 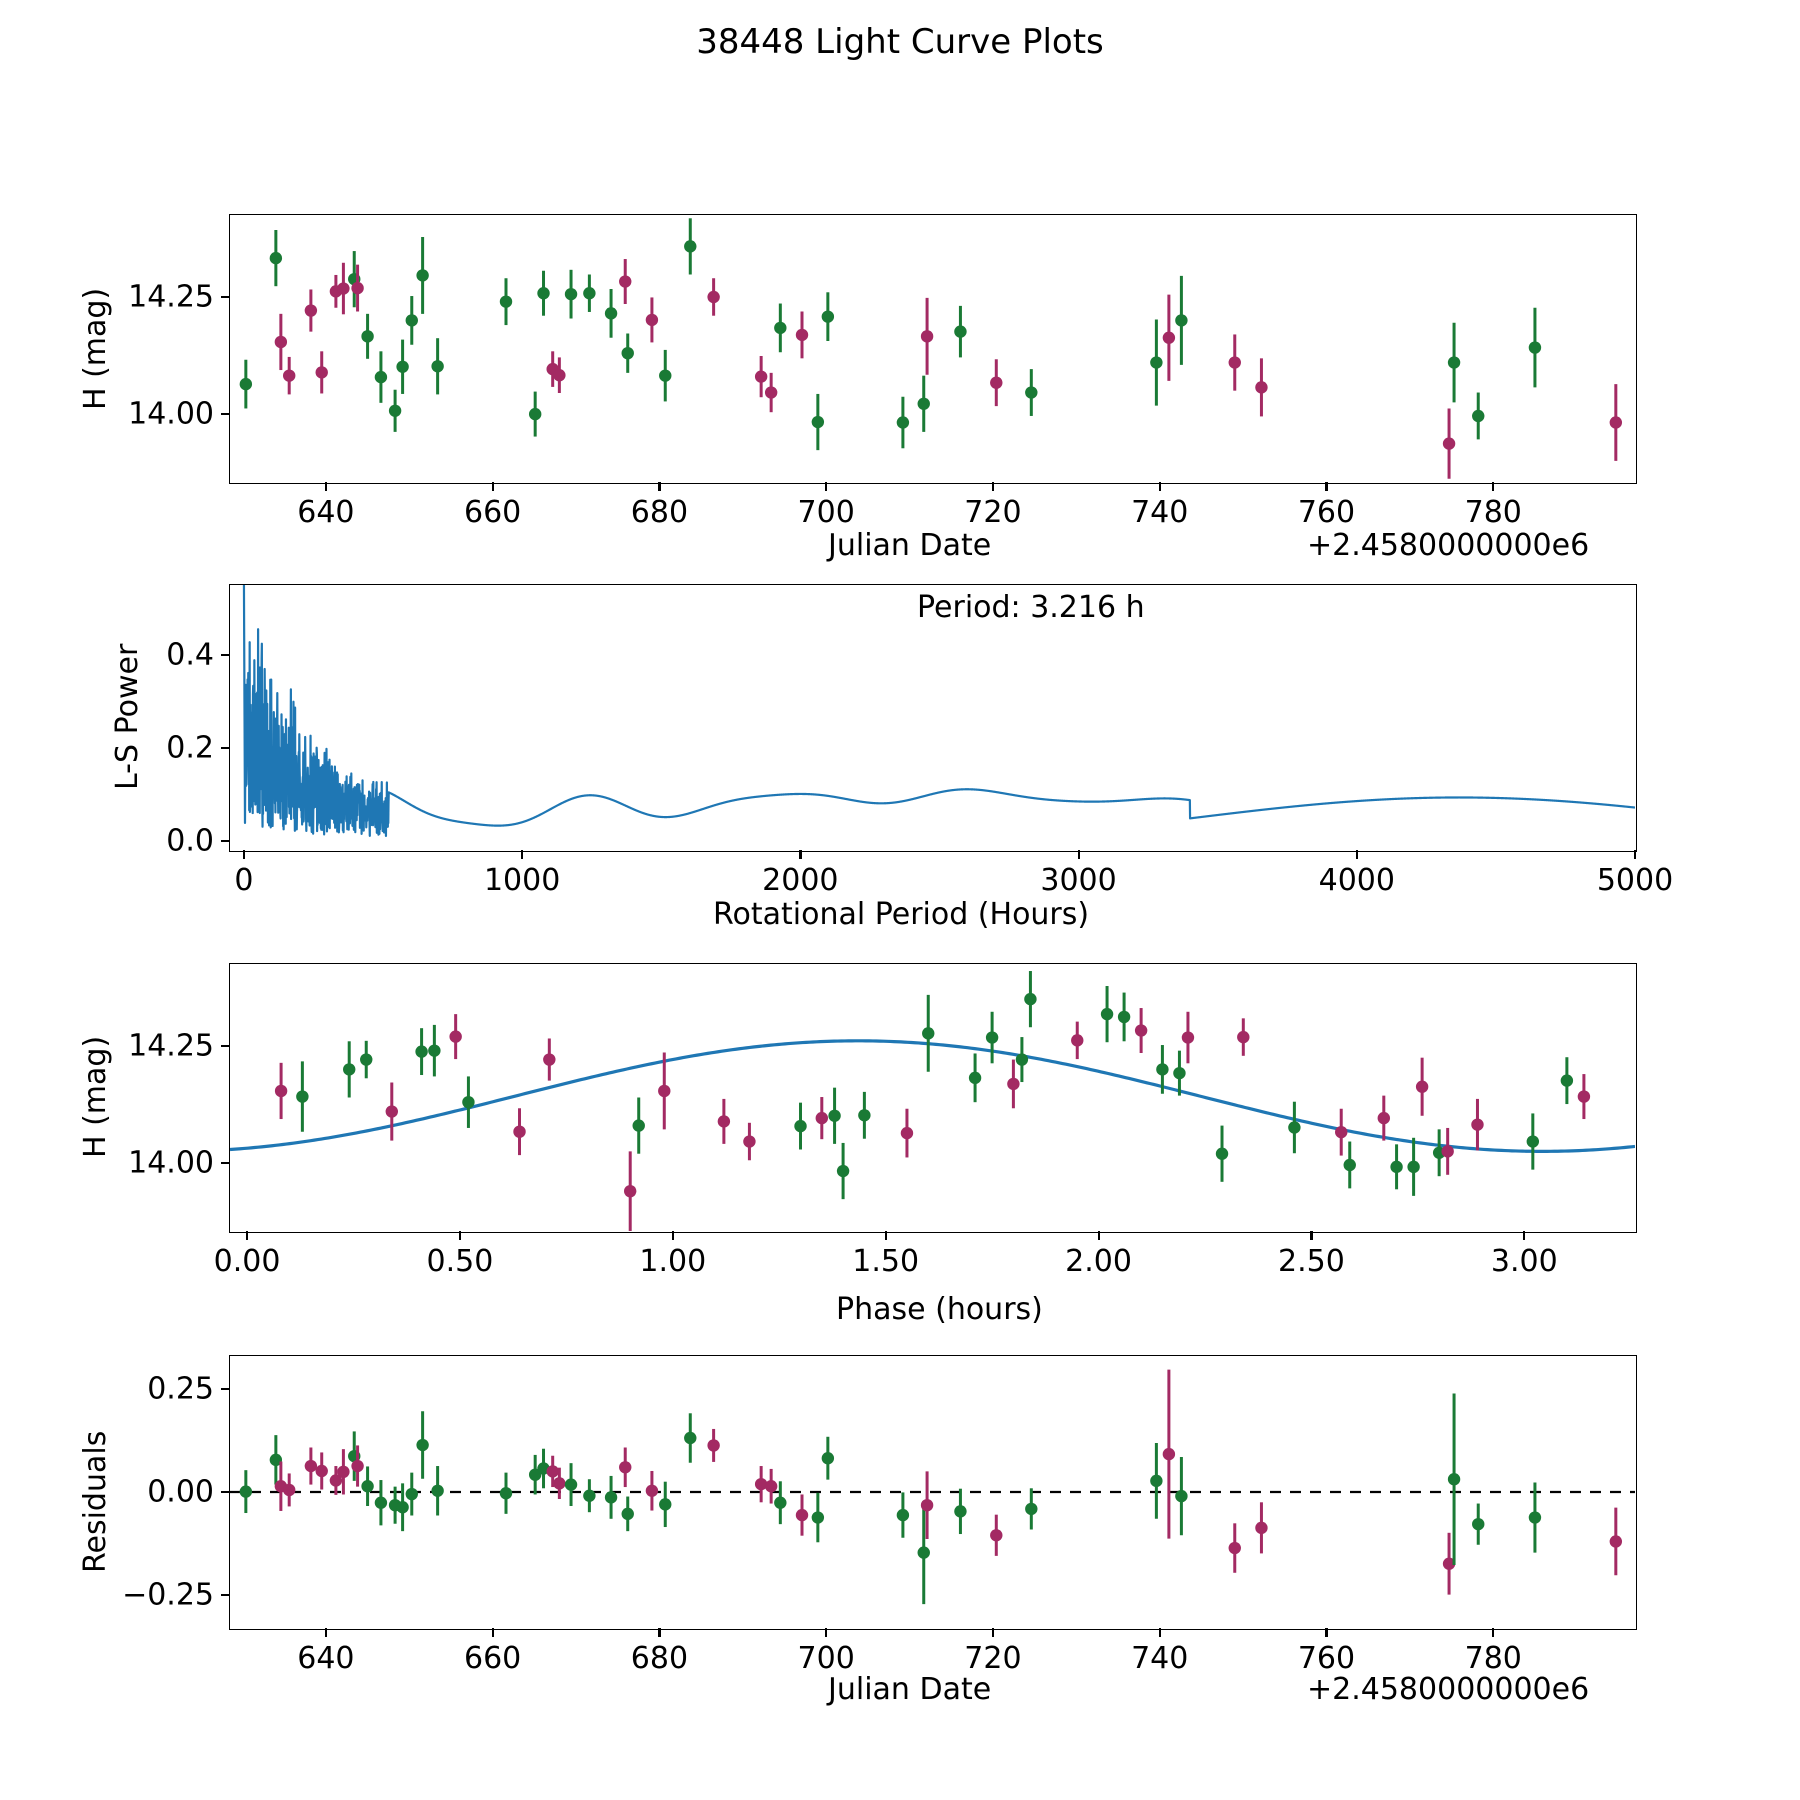 What do you see at coordinates (460, 1261) in the screenshot?
I see `x-tick-label: 0.50` at bounding box center [460, 1261].